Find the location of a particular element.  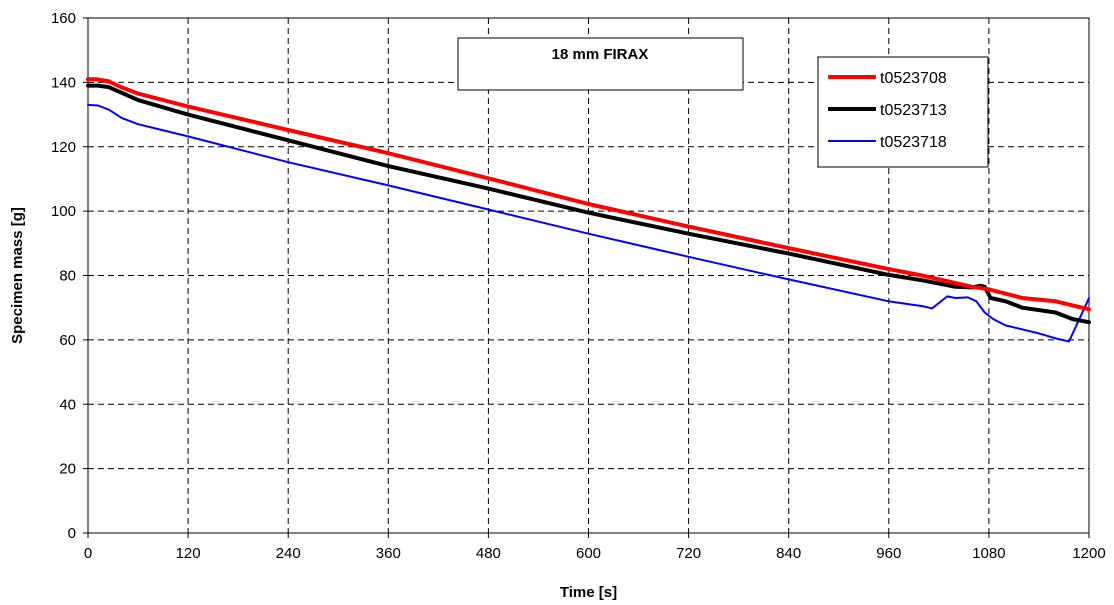

y-tick-label: 20 is located at coordinates (67, 469).